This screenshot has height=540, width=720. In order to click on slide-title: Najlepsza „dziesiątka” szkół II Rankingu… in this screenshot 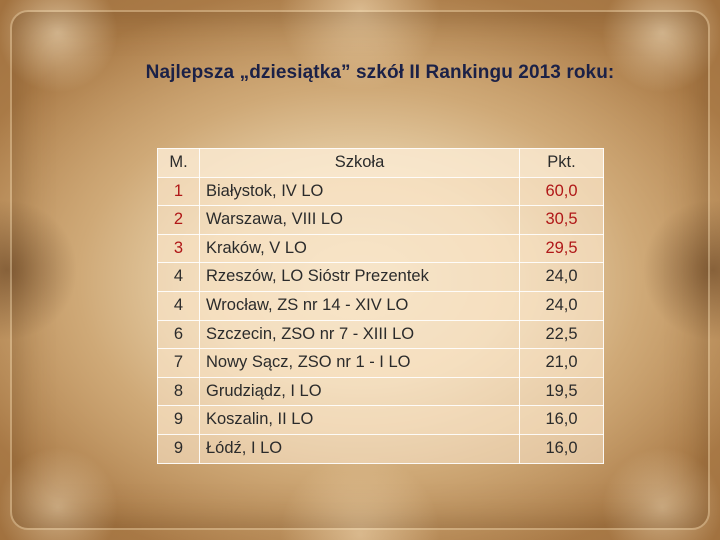, I will do `click(380, 72)`.